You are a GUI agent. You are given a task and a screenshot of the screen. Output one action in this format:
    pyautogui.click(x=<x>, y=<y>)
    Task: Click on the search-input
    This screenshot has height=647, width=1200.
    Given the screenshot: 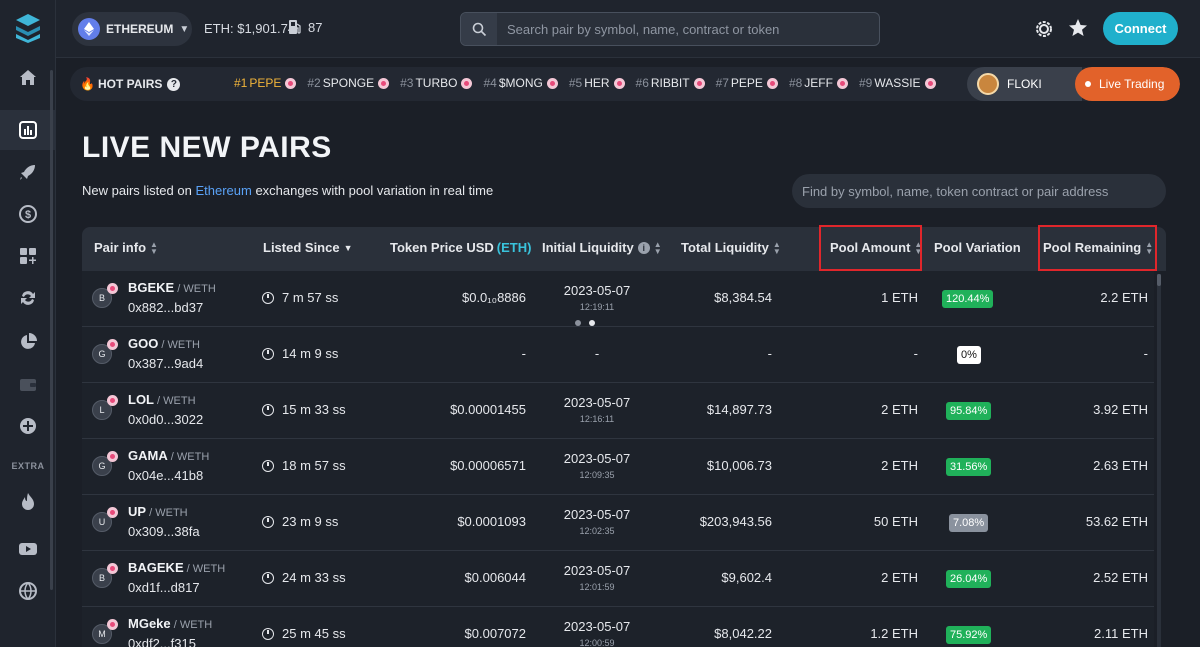 What is the action you would take?
    pyautogui.click(x=688, y=29)
    